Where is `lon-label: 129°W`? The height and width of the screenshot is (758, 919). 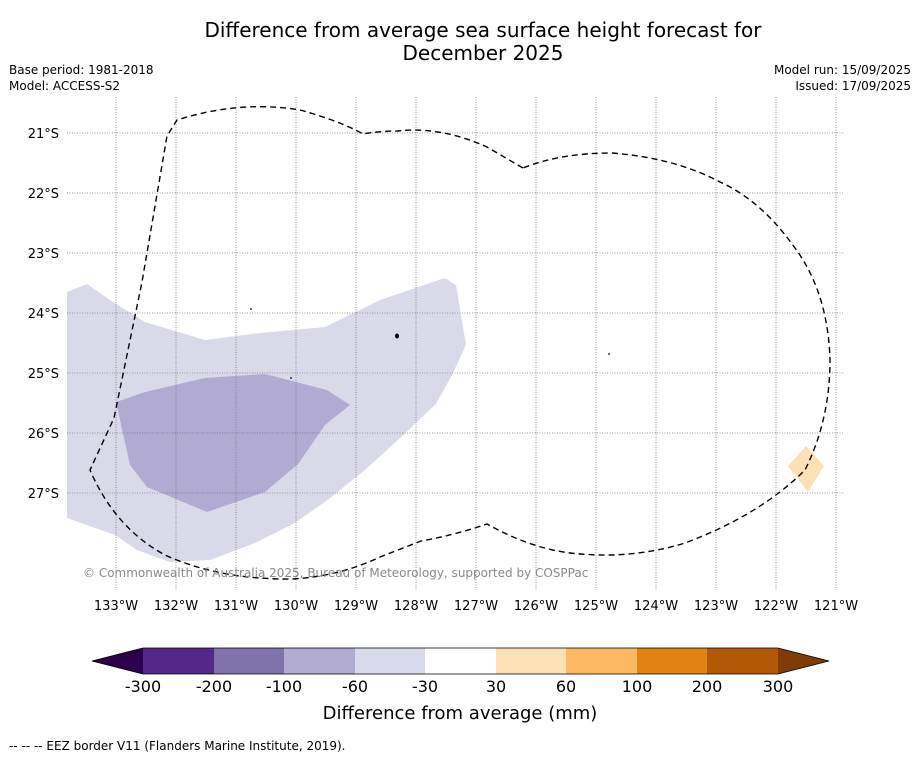
lon-label: 129°W is located at coordinates (356, 606).